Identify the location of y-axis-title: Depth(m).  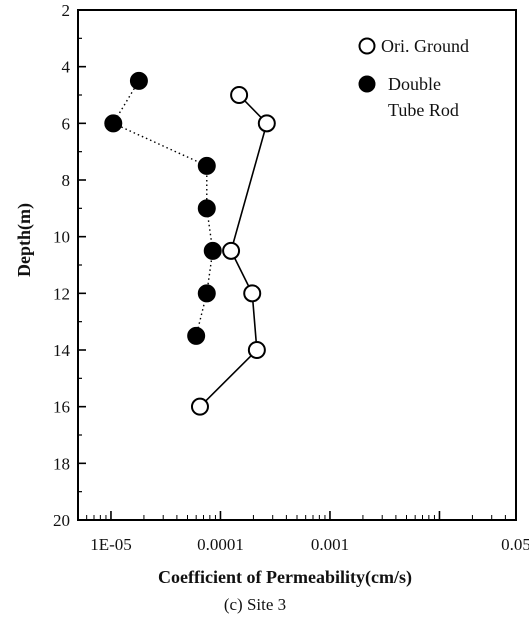
(24, 240).